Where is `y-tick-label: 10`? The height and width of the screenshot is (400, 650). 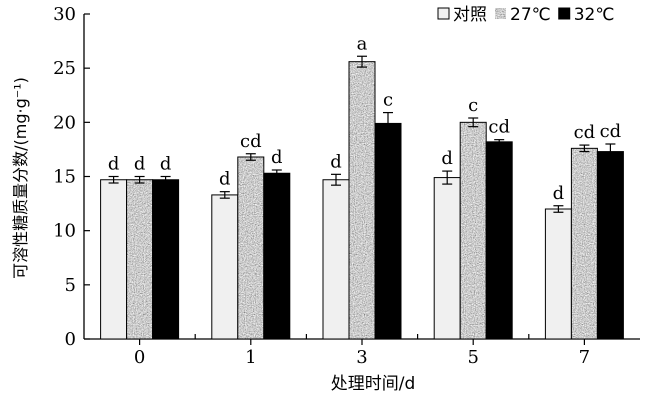 y-tick-label: 10 is located at coordinates (64, 231).